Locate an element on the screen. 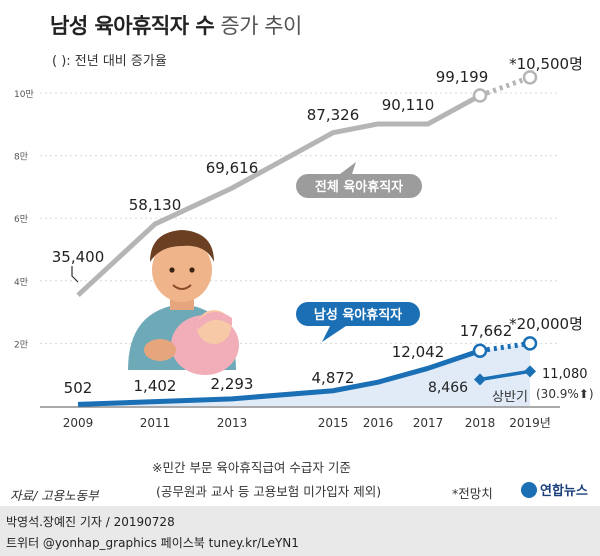 Image resolution: width=600 pixels, height=556 pixels. half-year-growth: (30.9%⬆) is located at coordinates (565, 394).